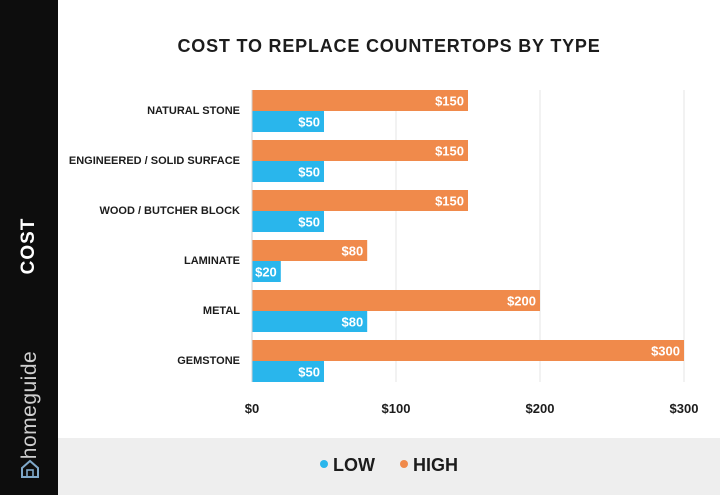 The width and height of the screenshot is (720, 495). Describe the element at coordinates (665, 351) in the screenshot. I see `data-label: $300` at that location.